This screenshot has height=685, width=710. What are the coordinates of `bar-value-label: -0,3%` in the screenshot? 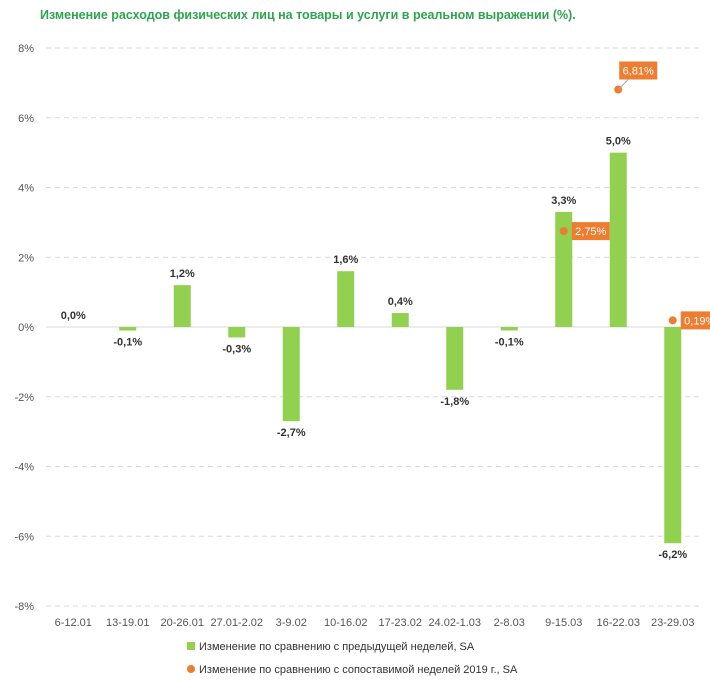 It's located at (236, 349).